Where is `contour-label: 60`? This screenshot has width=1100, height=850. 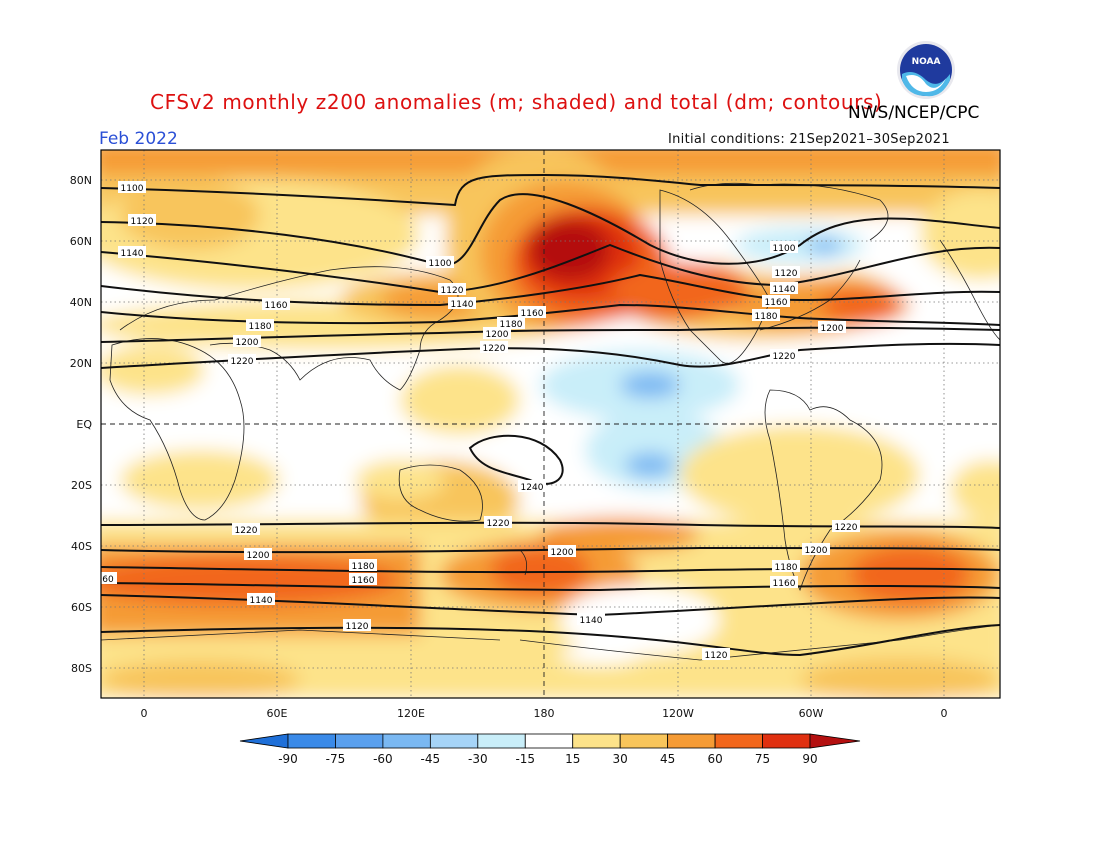 contour-label: 60 is located at coordinates (109, 578).